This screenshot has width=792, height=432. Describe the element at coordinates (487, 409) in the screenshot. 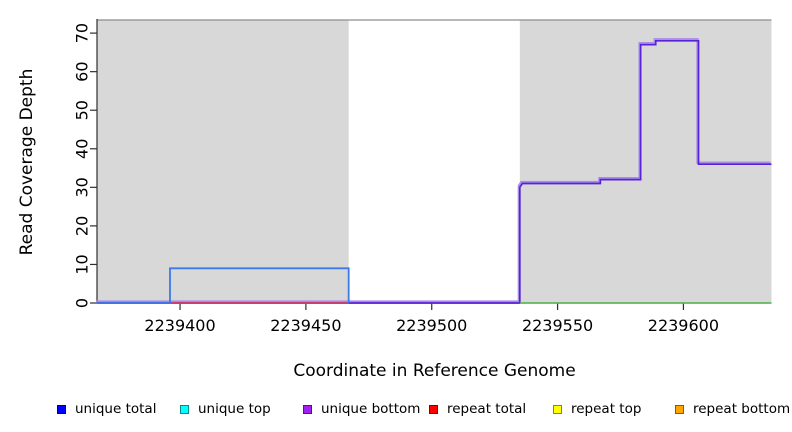

I see `legend-label: repeat total` at that location.